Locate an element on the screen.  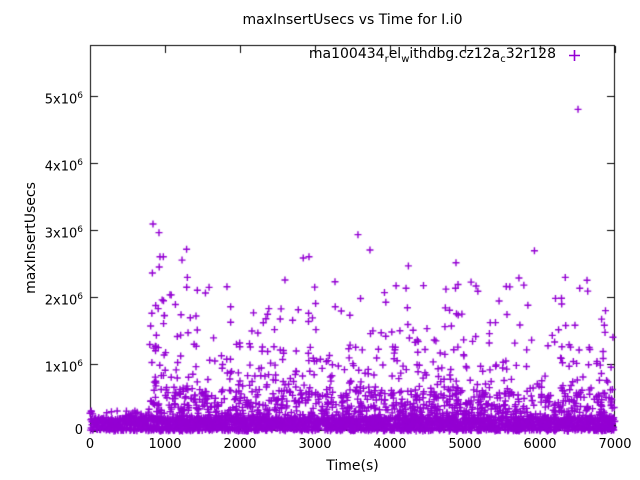
legend-label-text: ithdbg.cz12a is located at coordinates (455, 54).